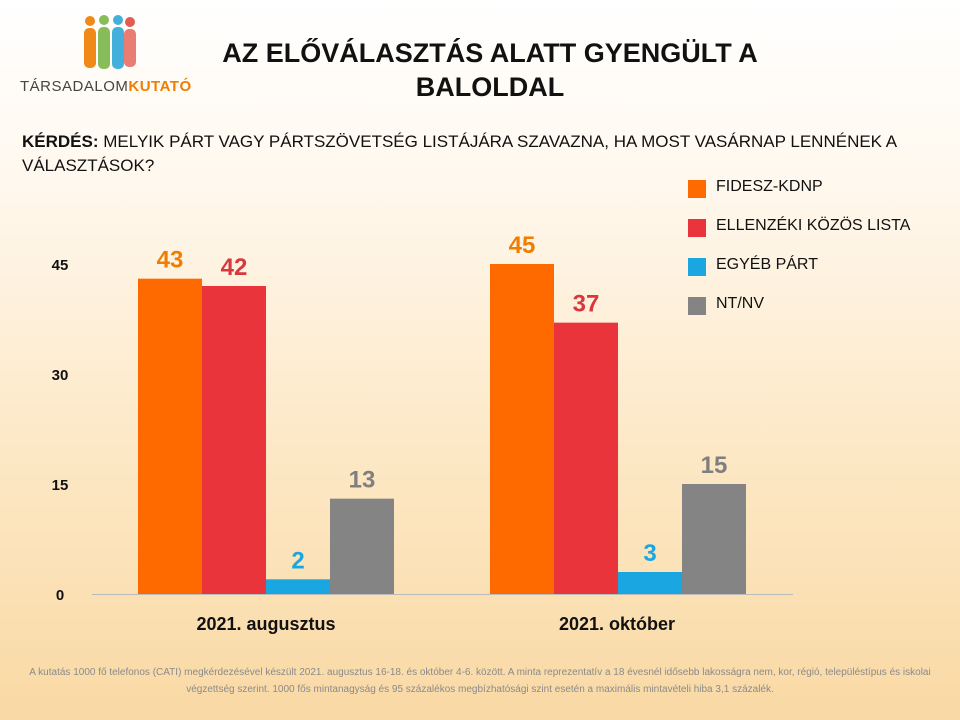 This screenshot has width=960, height=720. What do you see at coordinates (522, 245) in the screenshot?
I see `data-label: 45` at bounding box center [522, 245].